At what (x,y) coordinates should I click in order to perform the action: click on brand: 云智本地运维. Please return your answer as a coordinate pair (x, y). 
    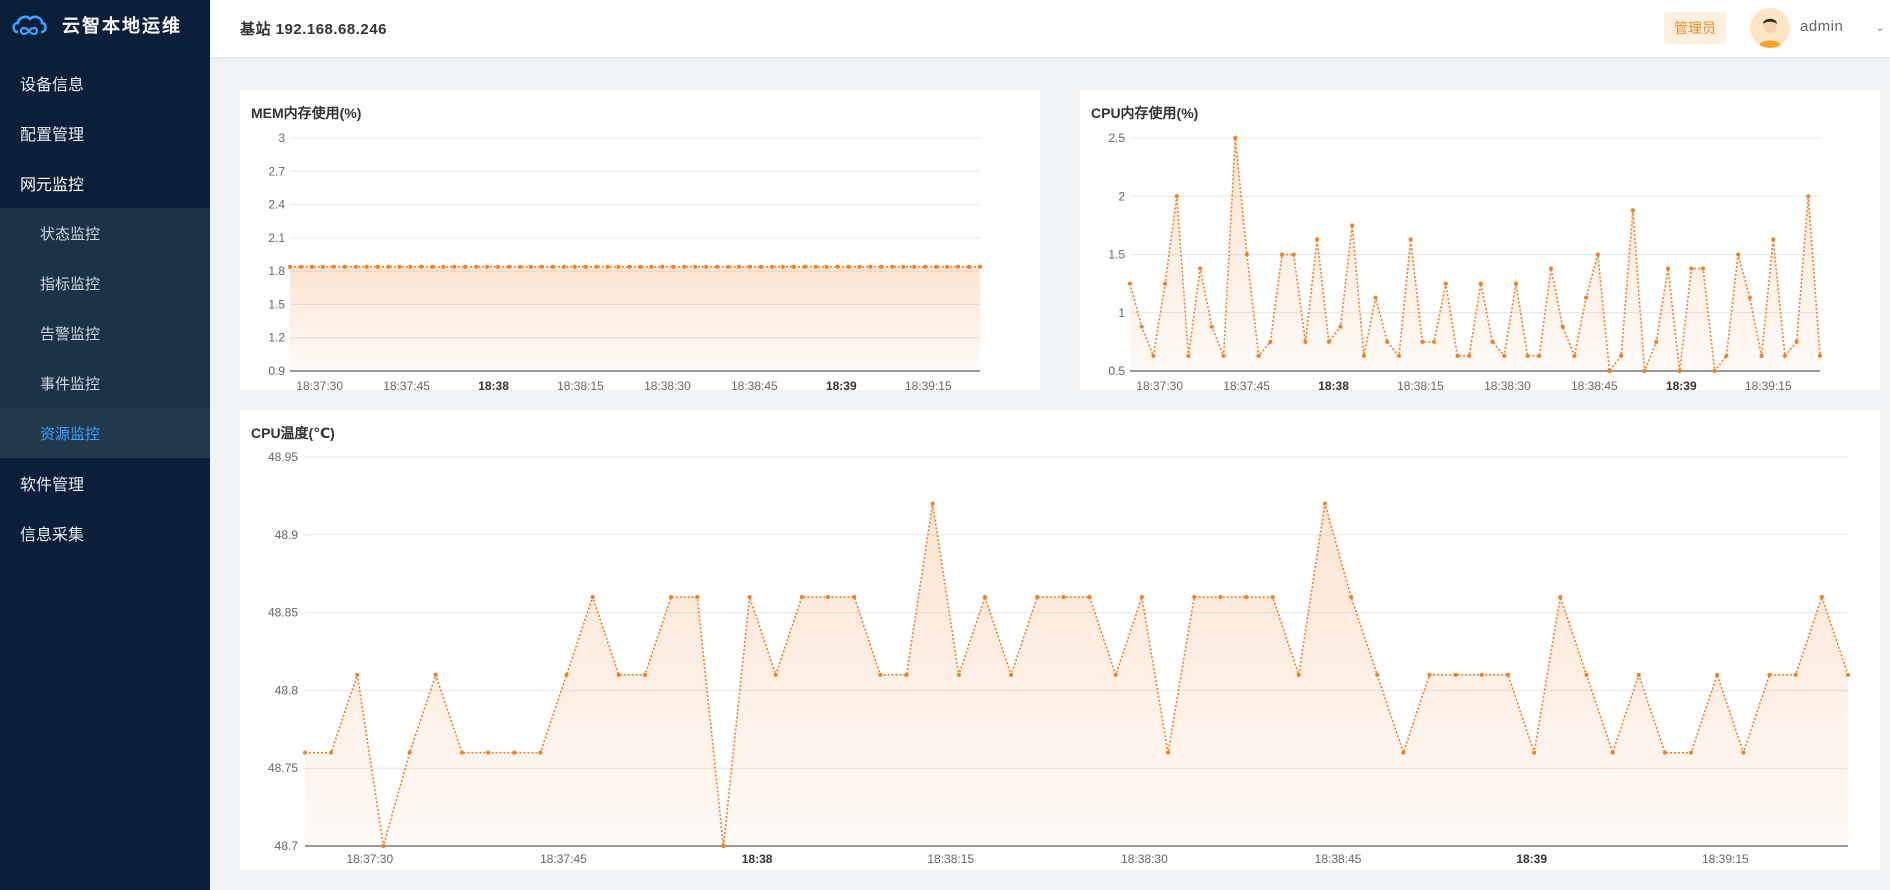
    Looking at the image, I should click on (105, 25).